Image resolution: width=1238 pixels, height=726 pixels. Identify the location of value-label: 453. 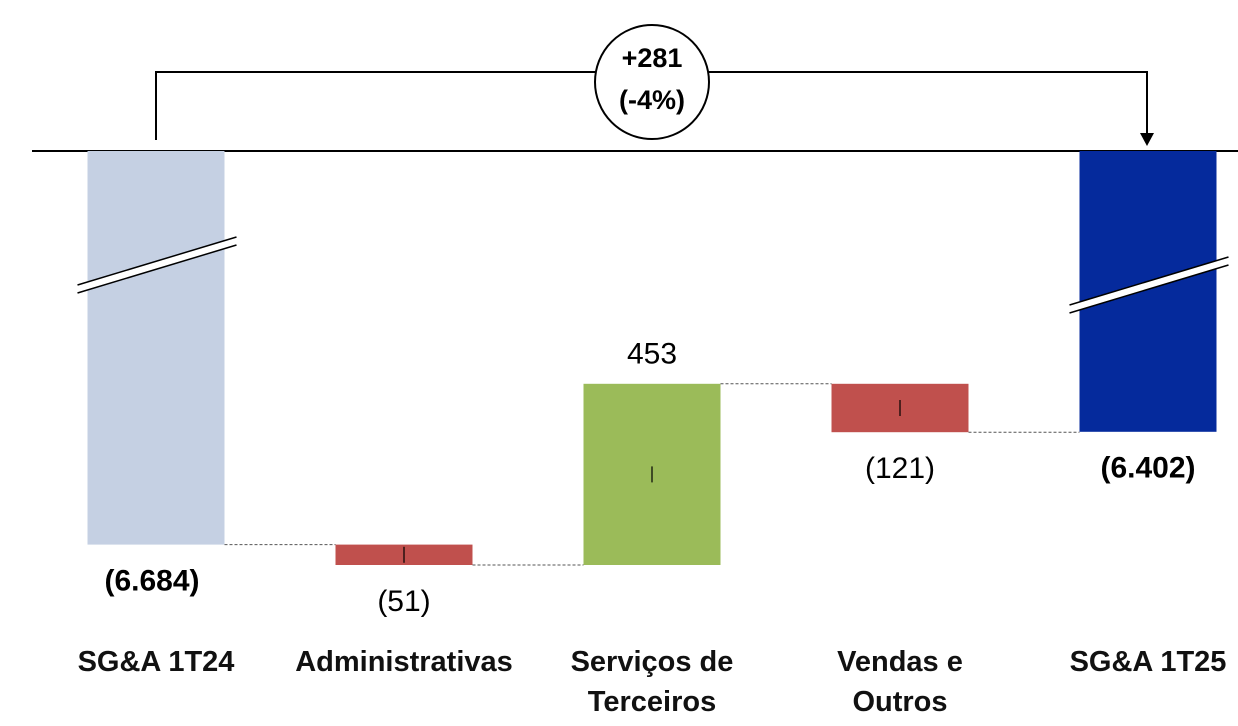
(652, 354).